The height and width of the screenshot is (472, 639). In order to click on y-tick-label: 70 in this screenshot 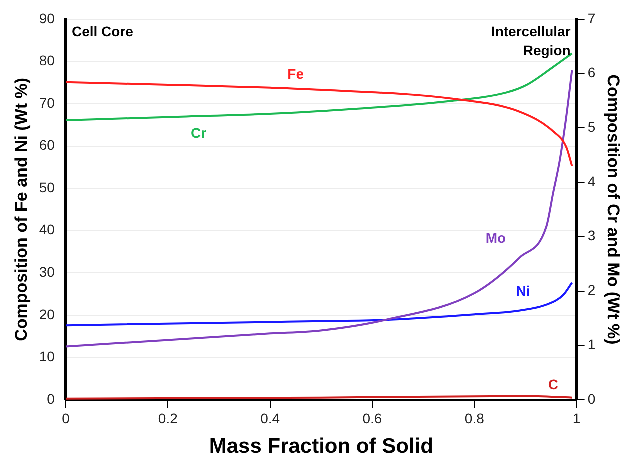, I will do `click(47, 102)`.